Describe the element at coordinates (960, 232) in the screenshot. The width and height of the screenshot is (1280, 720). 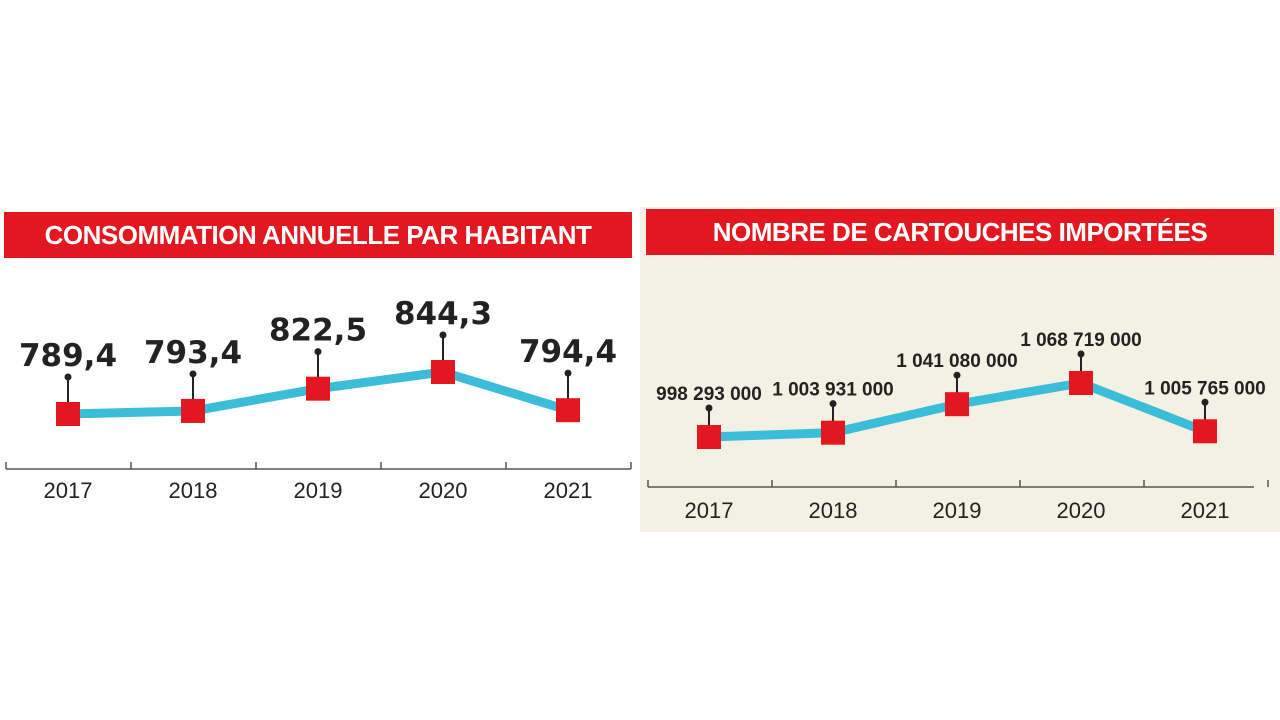
I see `chart-title: NOMBRE DE CARTOUCHES IMPORTÉES` at that location.